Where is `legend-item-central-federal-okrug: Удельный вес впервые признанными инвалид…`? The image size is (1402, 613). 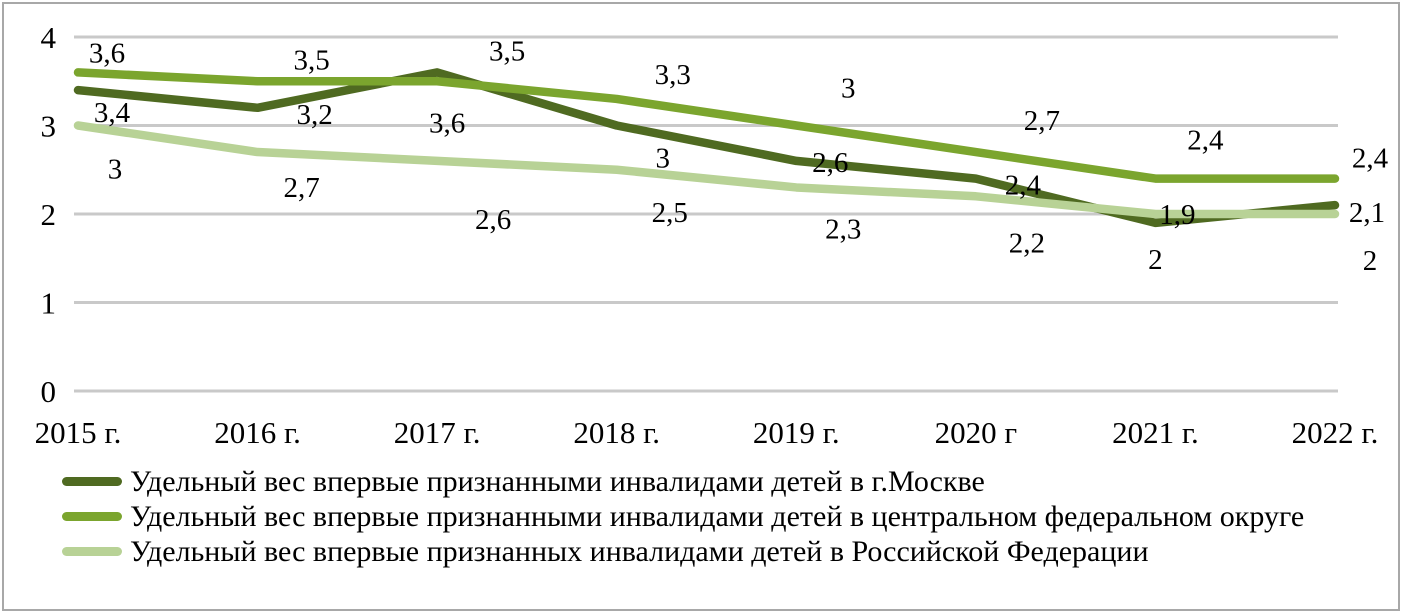 legend-item-central-federal-okrug: Удельный вес впервые признанными инвалид… is located at coordinates (683, 516).